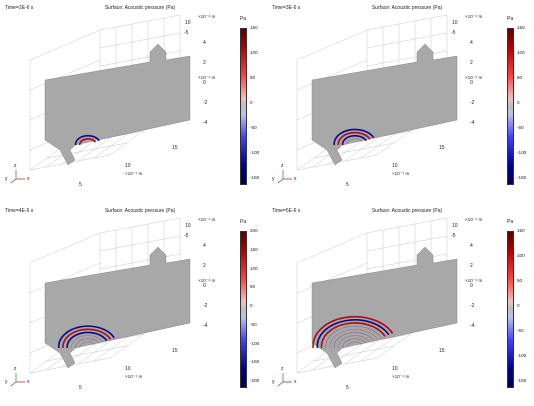  Describe the element at coordinates (286, 8) in the screenshot. I see `time-label: Time=3E-6 s` at that location.